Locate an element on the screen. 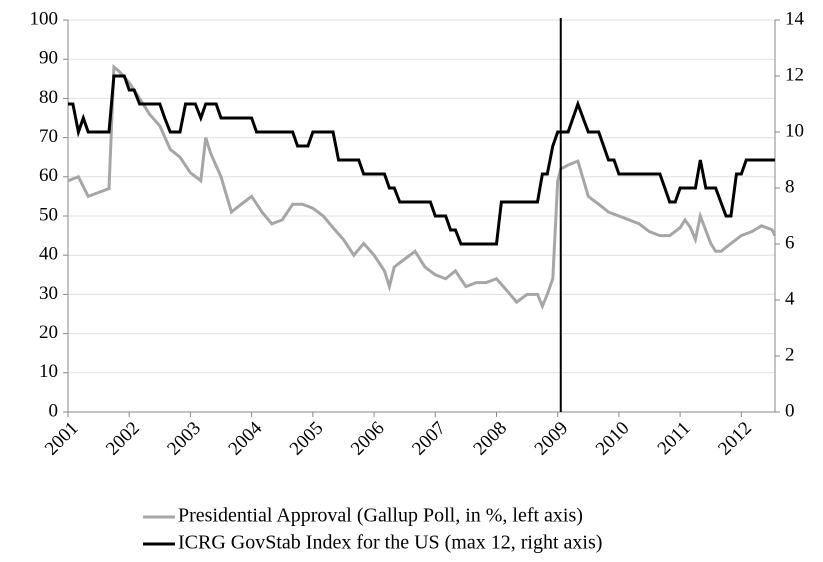 The height and width of the screenshot is (562, 823). x-tick-label: 2008 is located at coordinates (490, 439).